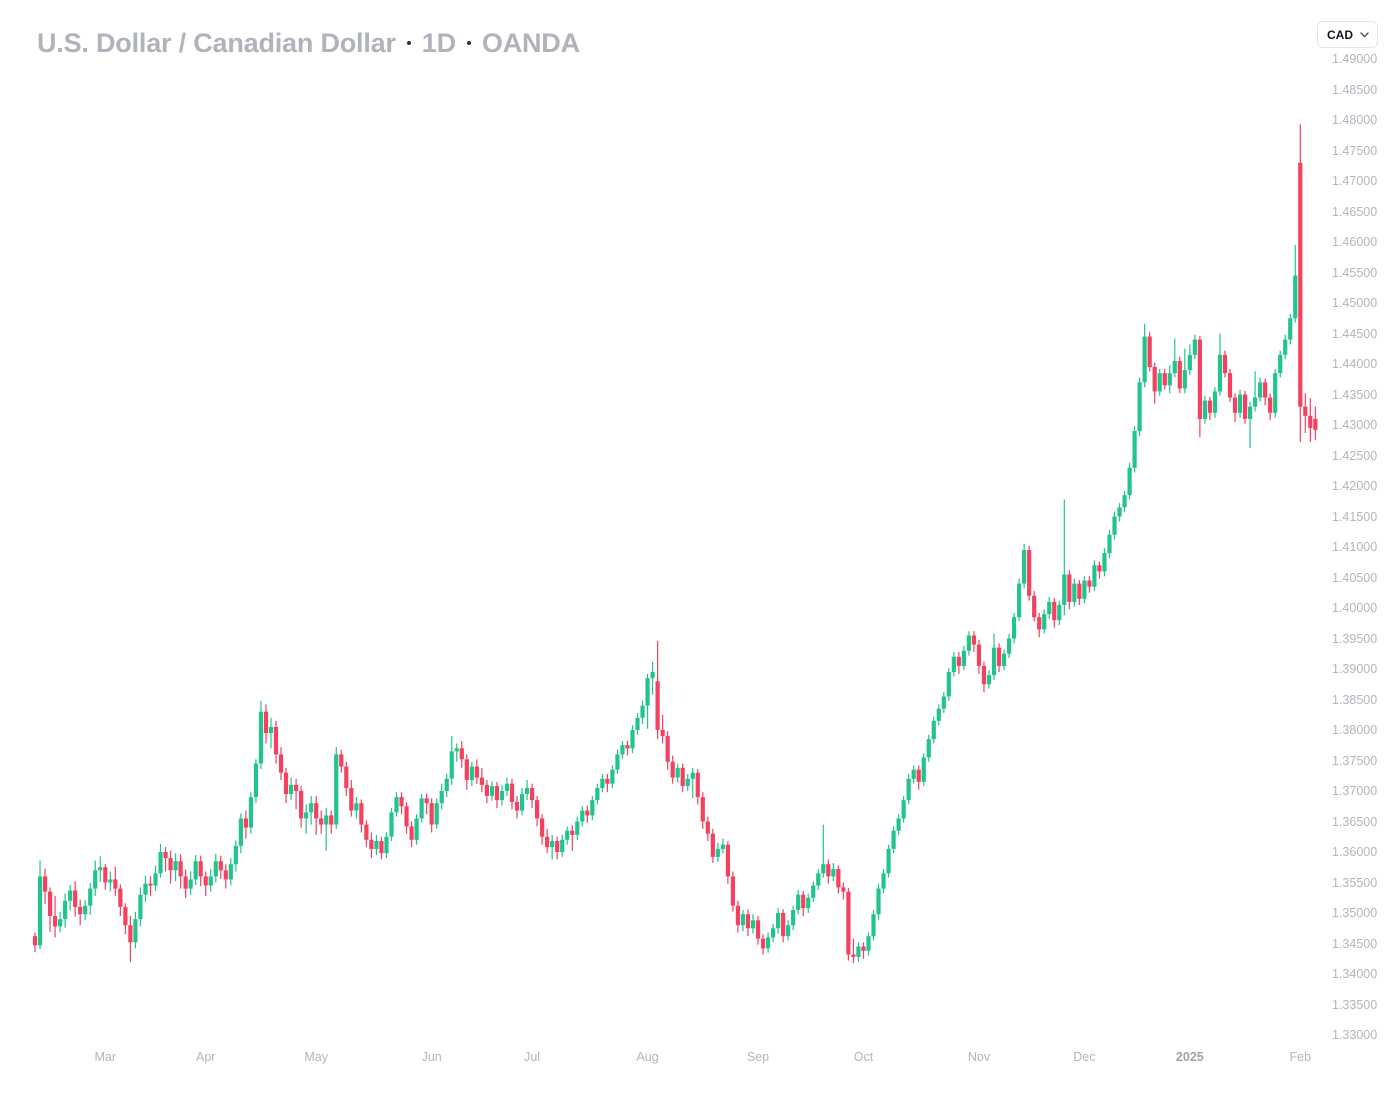 This screenshot has height=1095, width=1400. What do you see at coordinates (1340, 34) in the screenshot?
I see `currency-selector-label: CAD` at bounding box center [1340, 34].